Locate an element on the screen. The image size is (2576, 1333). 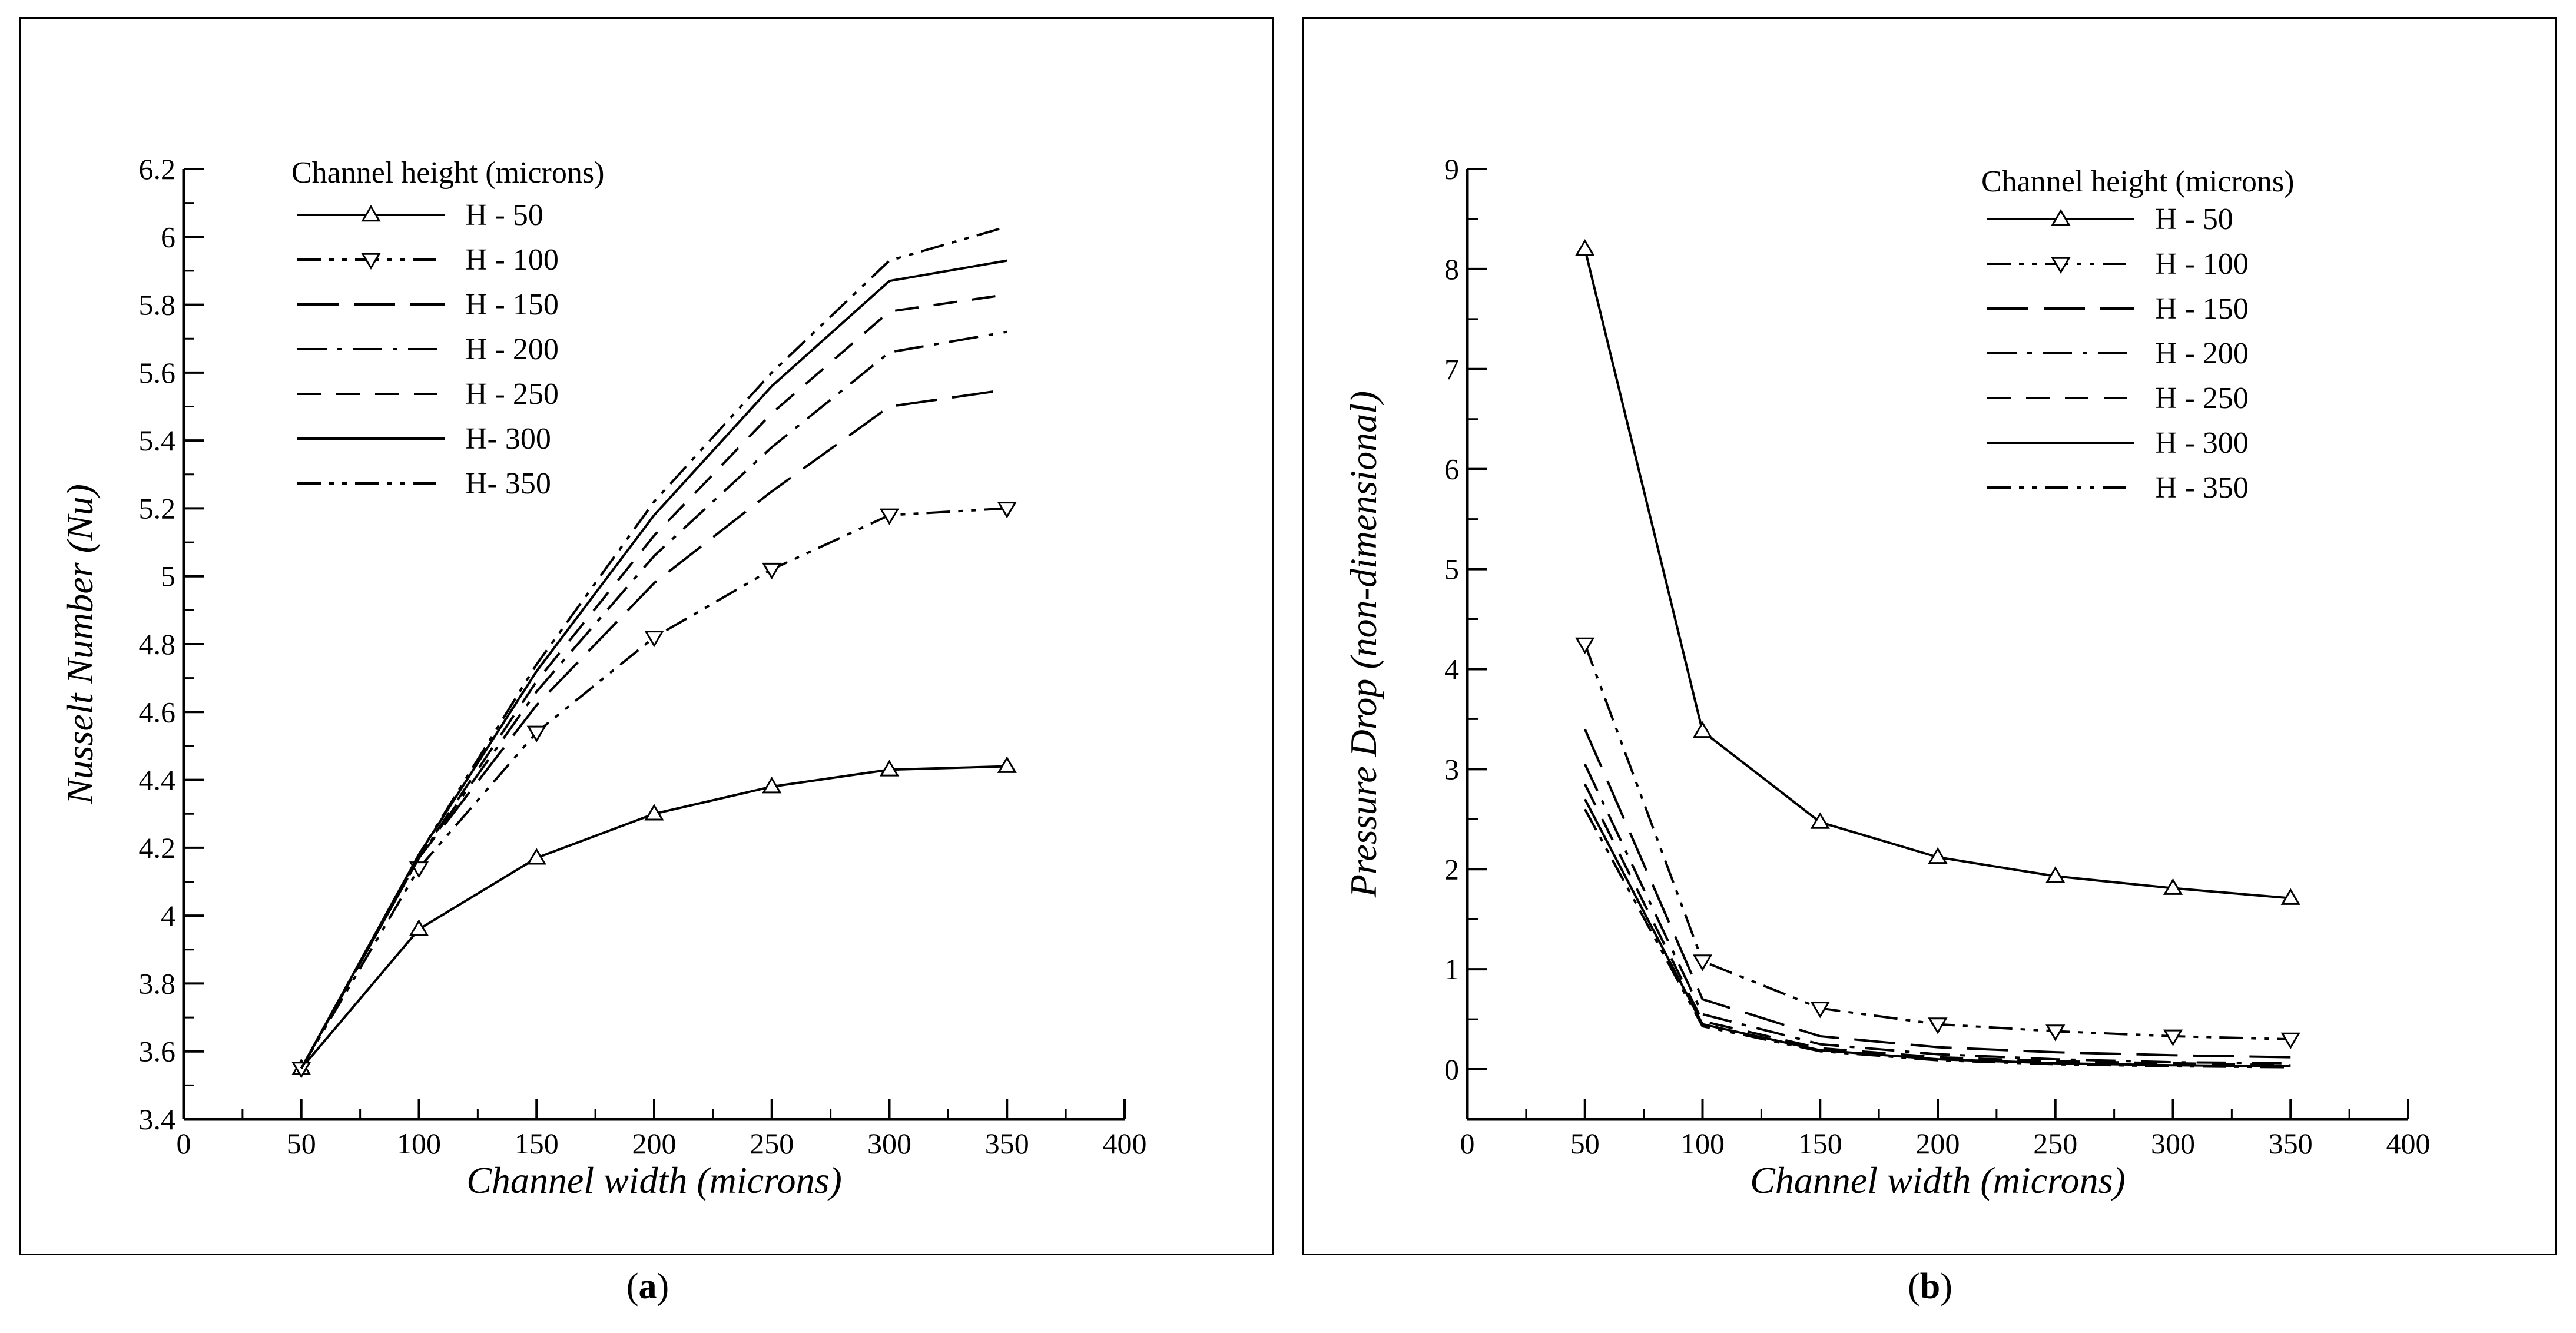
x-tick-label: 150 is located at coordinates (1820, 1143).